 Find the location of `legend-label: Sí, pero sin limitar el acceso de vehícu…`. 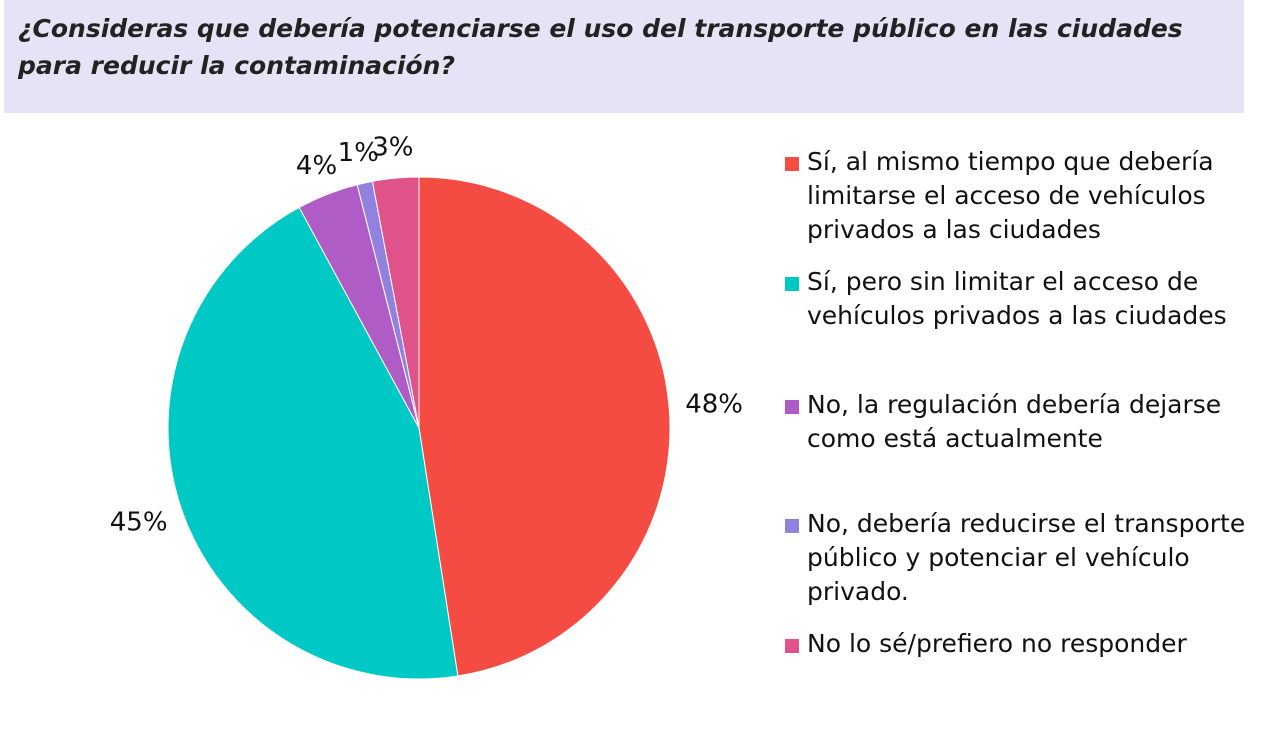

legend-label: Sí, pero sin limitar el acceso de vehícu… is located at coordinates (1017, 298).